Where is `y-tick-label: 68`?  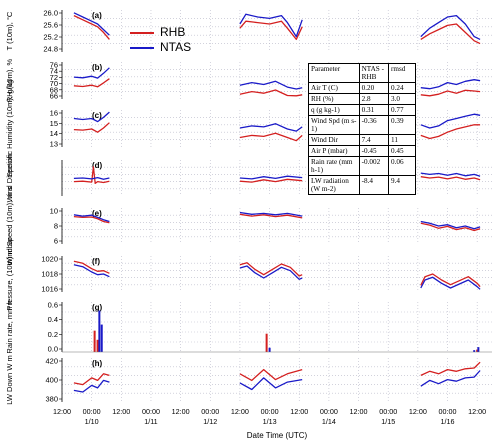
y-tick-label: 68 is located at coordinates (54, 89).